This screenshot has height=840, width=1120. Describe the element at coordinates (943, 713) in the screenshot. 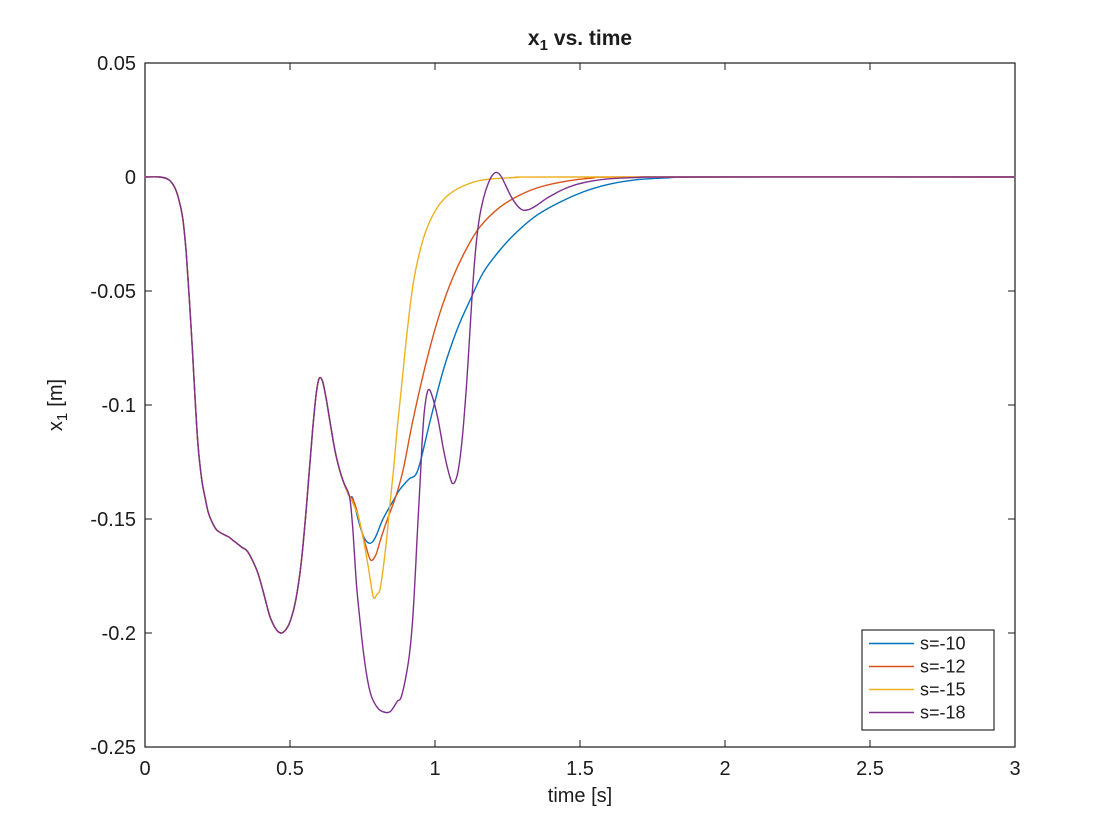

I see `legend-label: s=-18` at that location.